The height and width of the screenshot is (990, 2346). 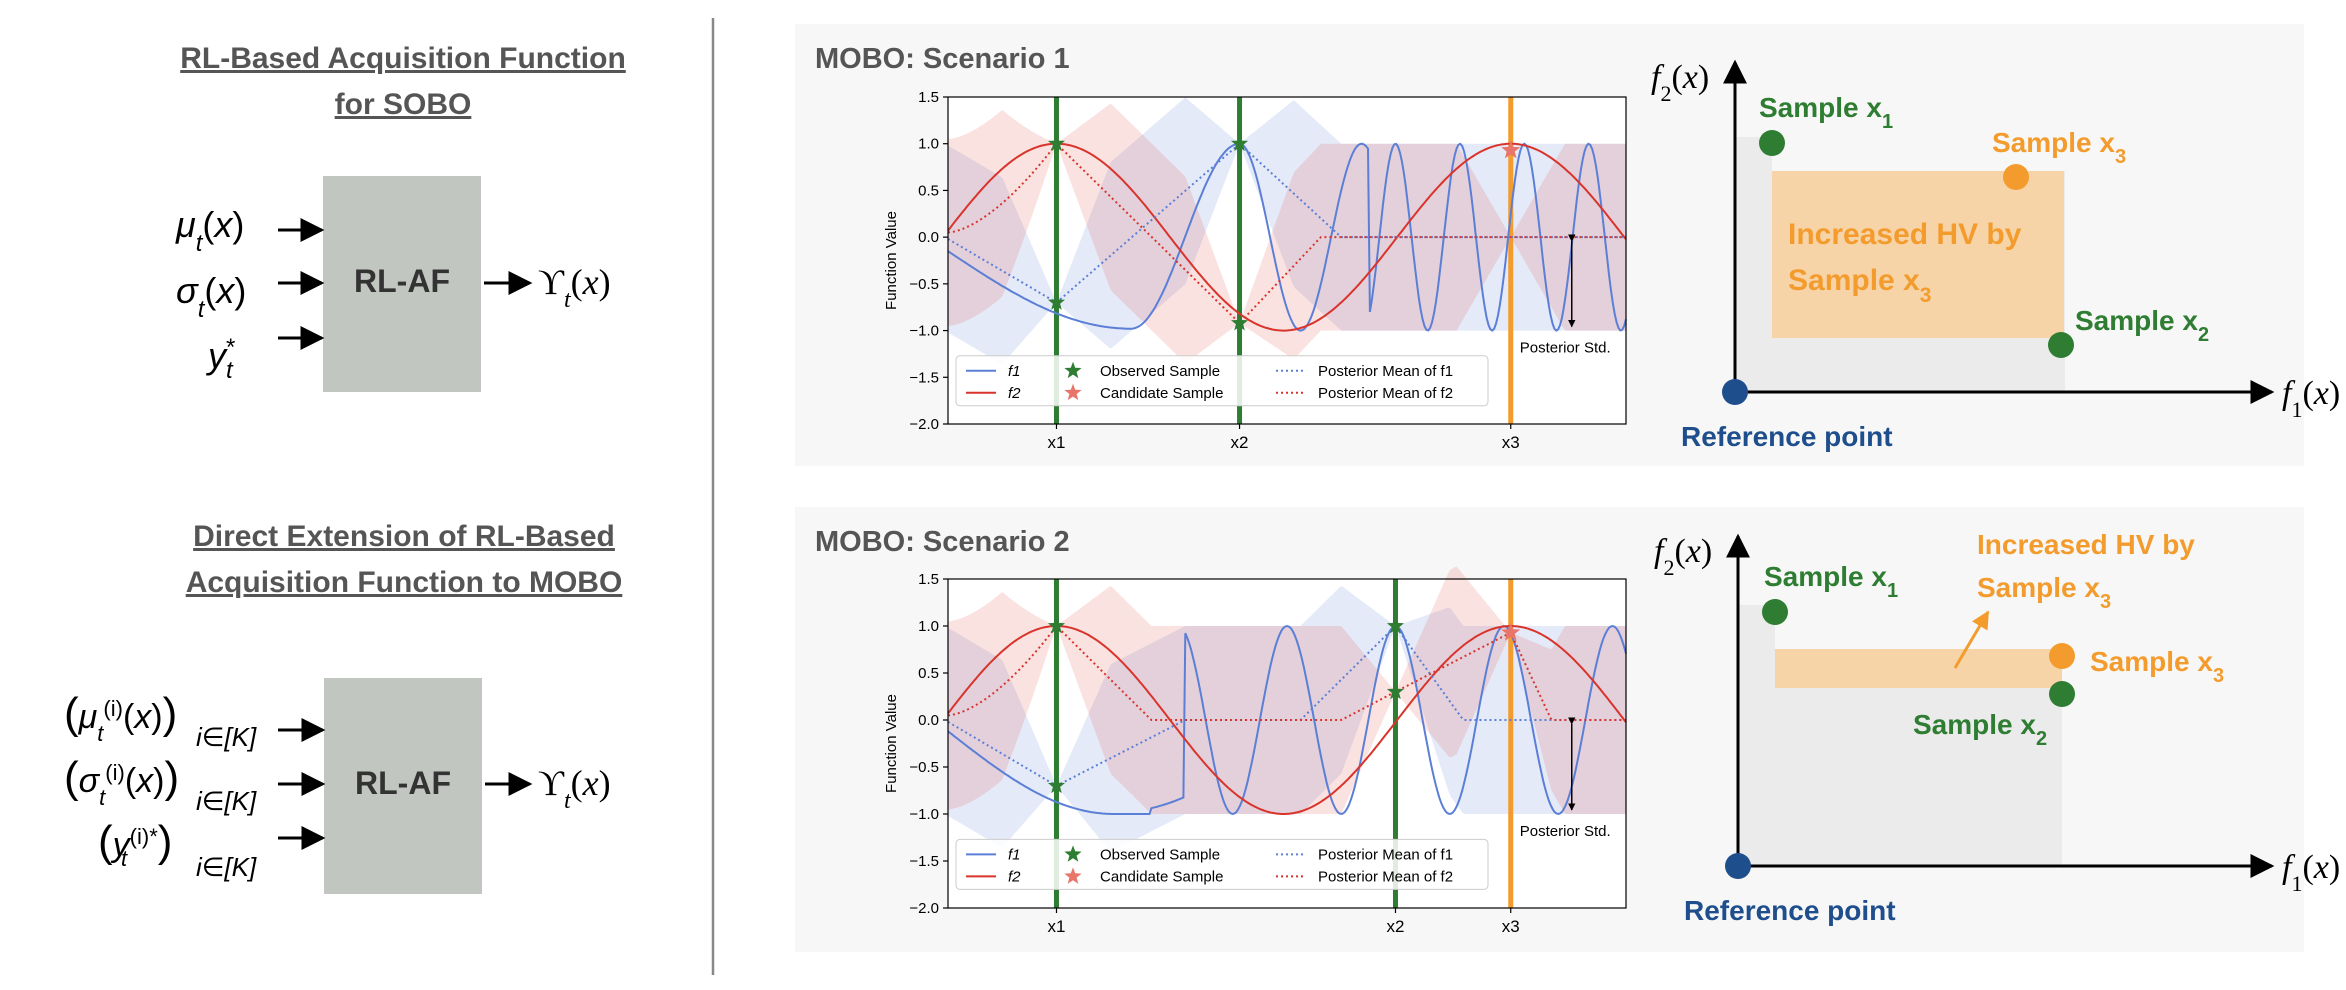 I want to click on sample-point-x2, so click(x=2061, y=345).